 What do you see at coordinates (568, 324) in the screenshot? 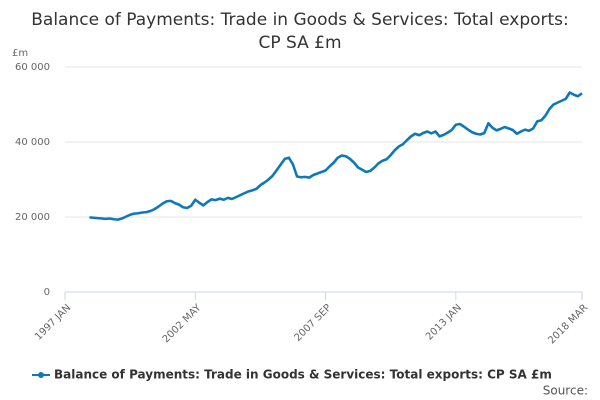
I see `x-tick-label: 2018 MAR` at bounding box center [568, 324].